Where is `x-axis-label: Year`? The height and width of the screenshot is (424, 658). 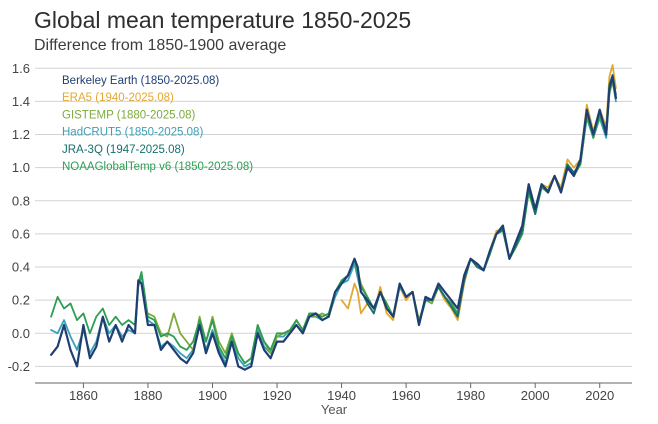
x-axis-label: Year is located at coordinates (334, 409).